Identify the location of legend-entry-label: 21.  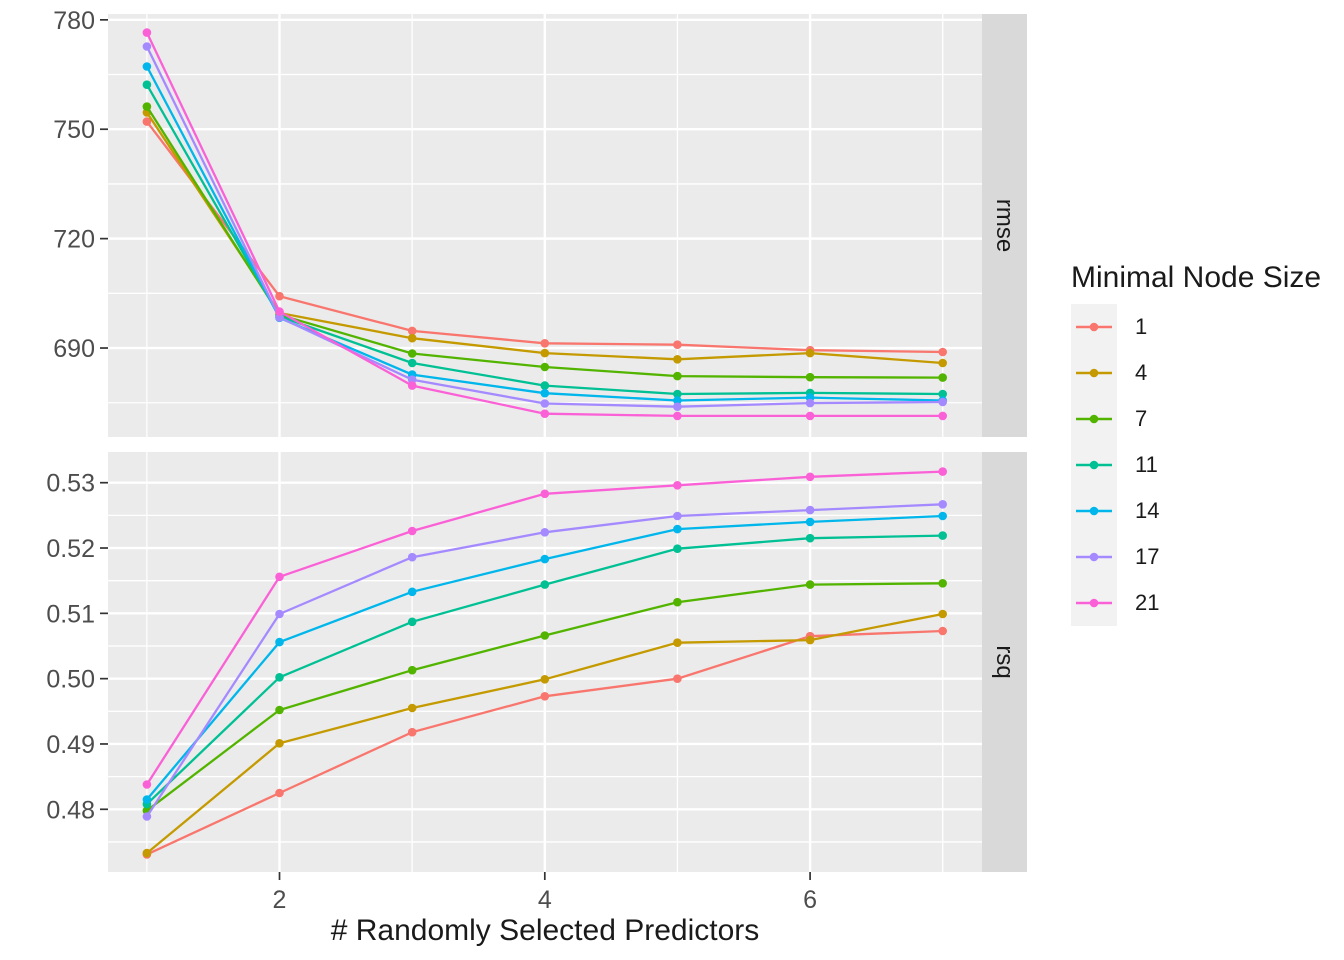
(1147, 602).